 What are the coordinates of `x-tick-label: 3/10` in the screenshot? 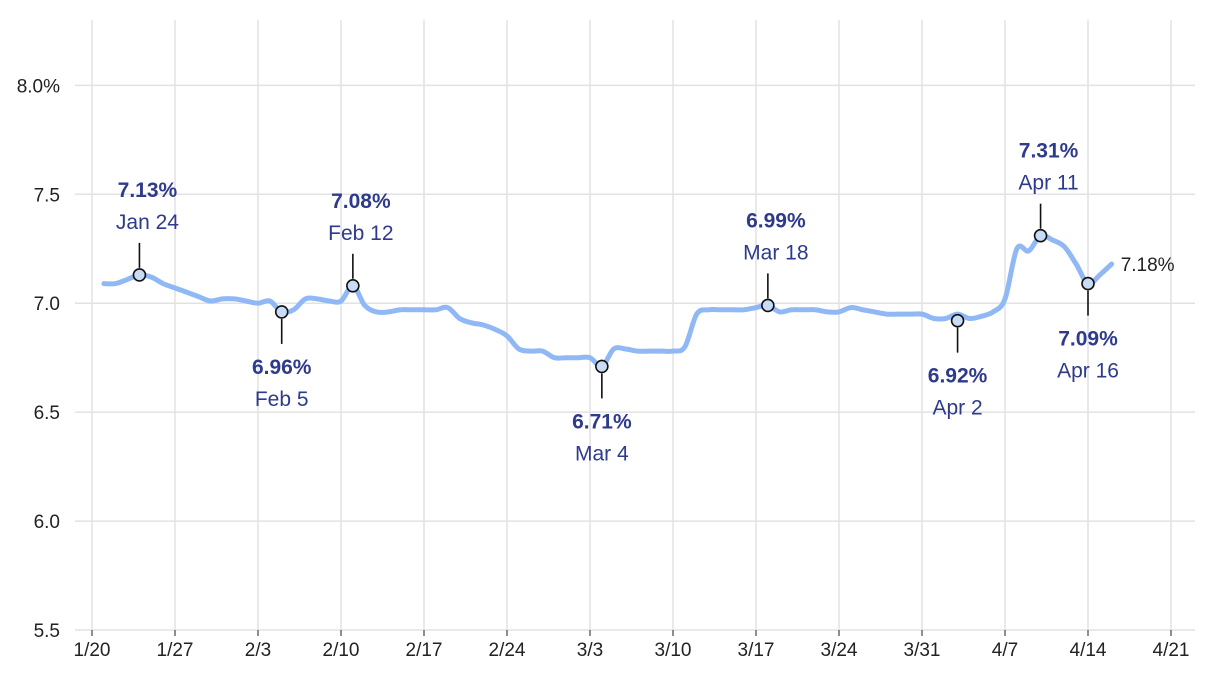 It's located at (673, 650).